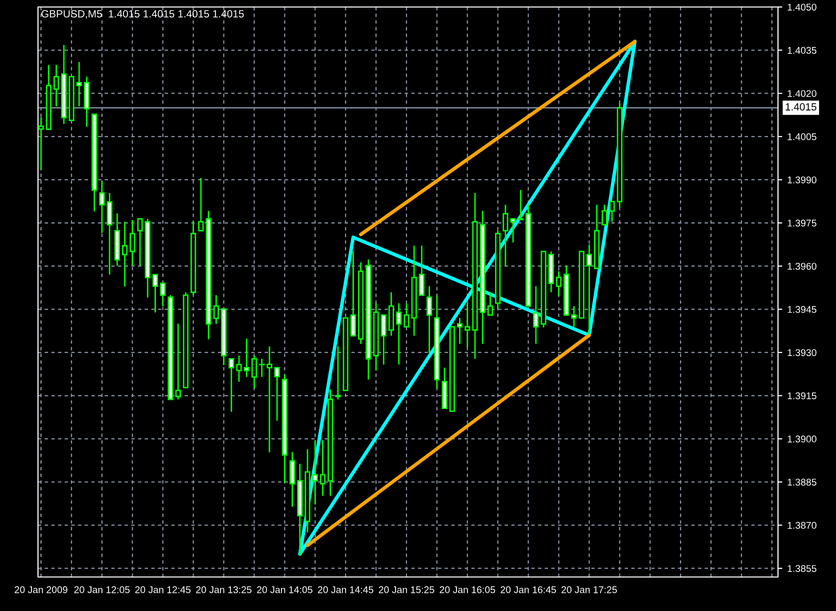  Describe the element at coordinates (163, 590) in the screenshot. I see `x-tick-label: 20 Jan 12:45` at that location.